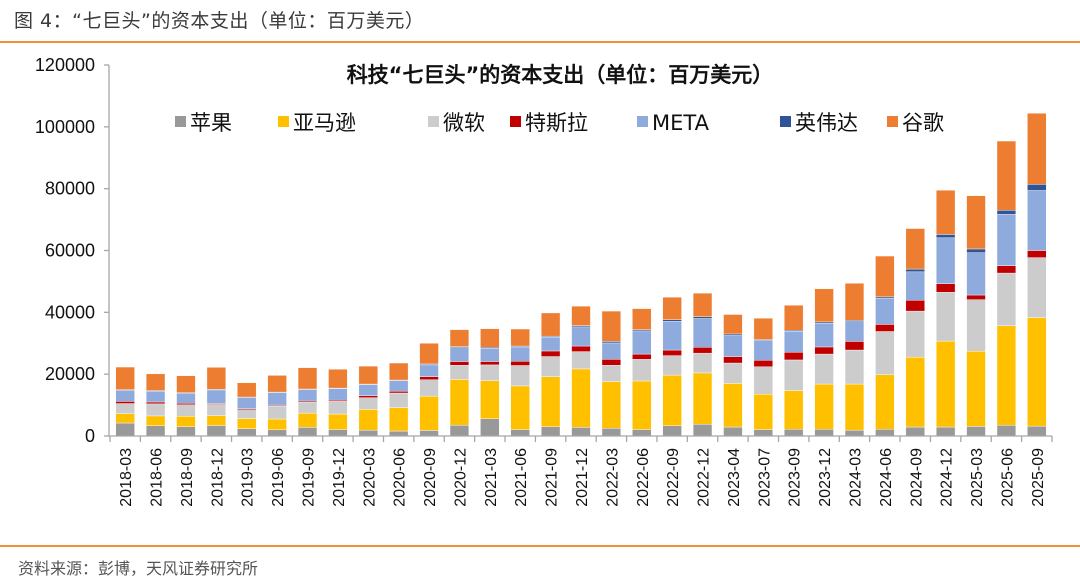 Image resolution: width=1080 pixels, height=585 pixels. I want to click on y-axis: 0 20000 40000 60000 80000 100000 120000, so click(72, 250).